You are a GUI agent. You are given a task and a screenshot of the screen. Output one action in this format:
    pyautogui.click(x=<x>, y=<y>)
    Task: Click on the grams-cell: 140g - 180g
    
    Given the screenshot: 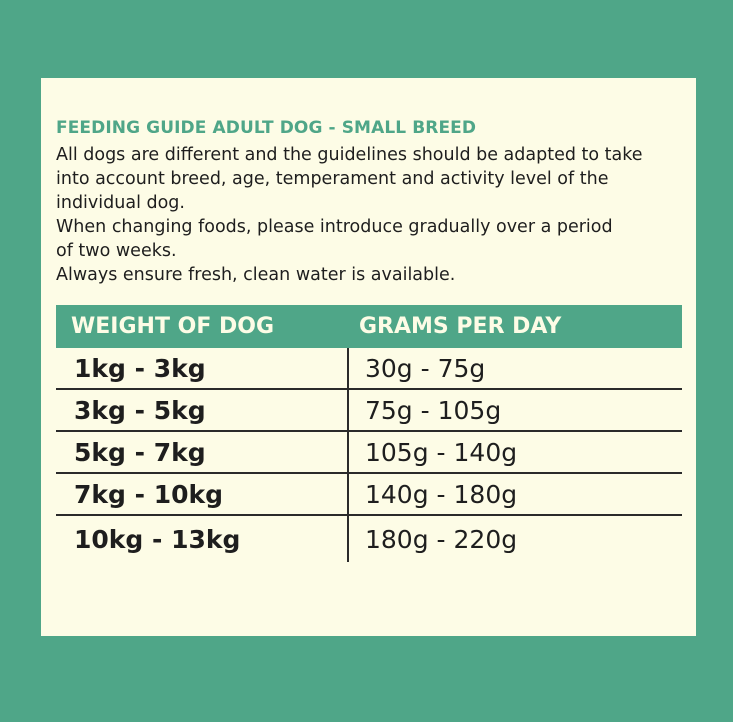 What is the action you would take?
    pyautogui.click(x=441, y=494)
    